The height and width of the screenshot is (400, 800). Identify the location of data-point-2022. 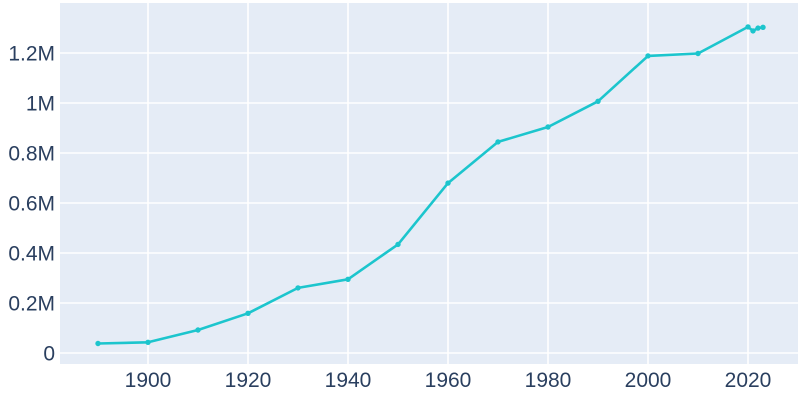
(758, 28).